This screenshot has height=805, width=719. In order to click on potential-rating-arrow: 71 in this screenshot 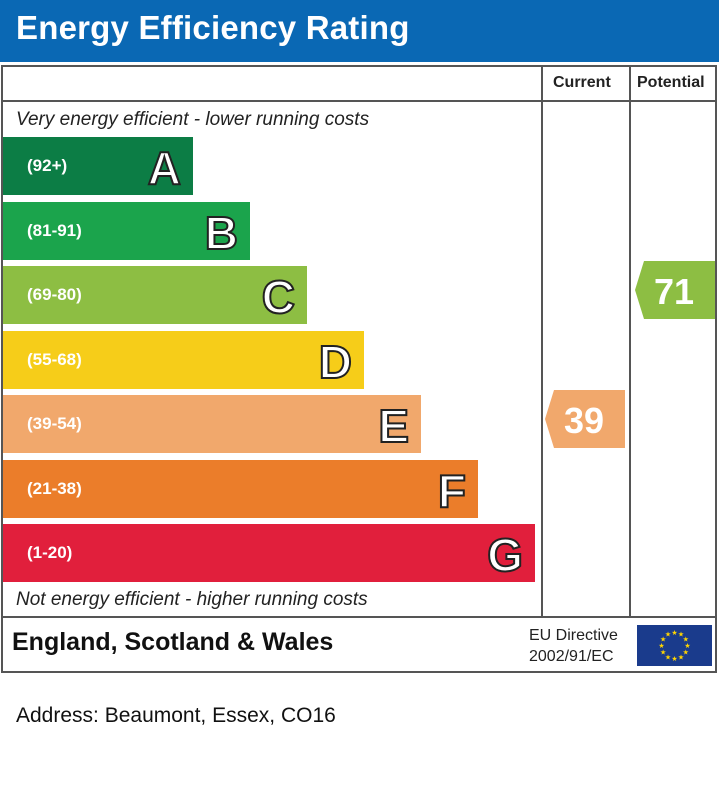, I will do `click(675, 290)`.